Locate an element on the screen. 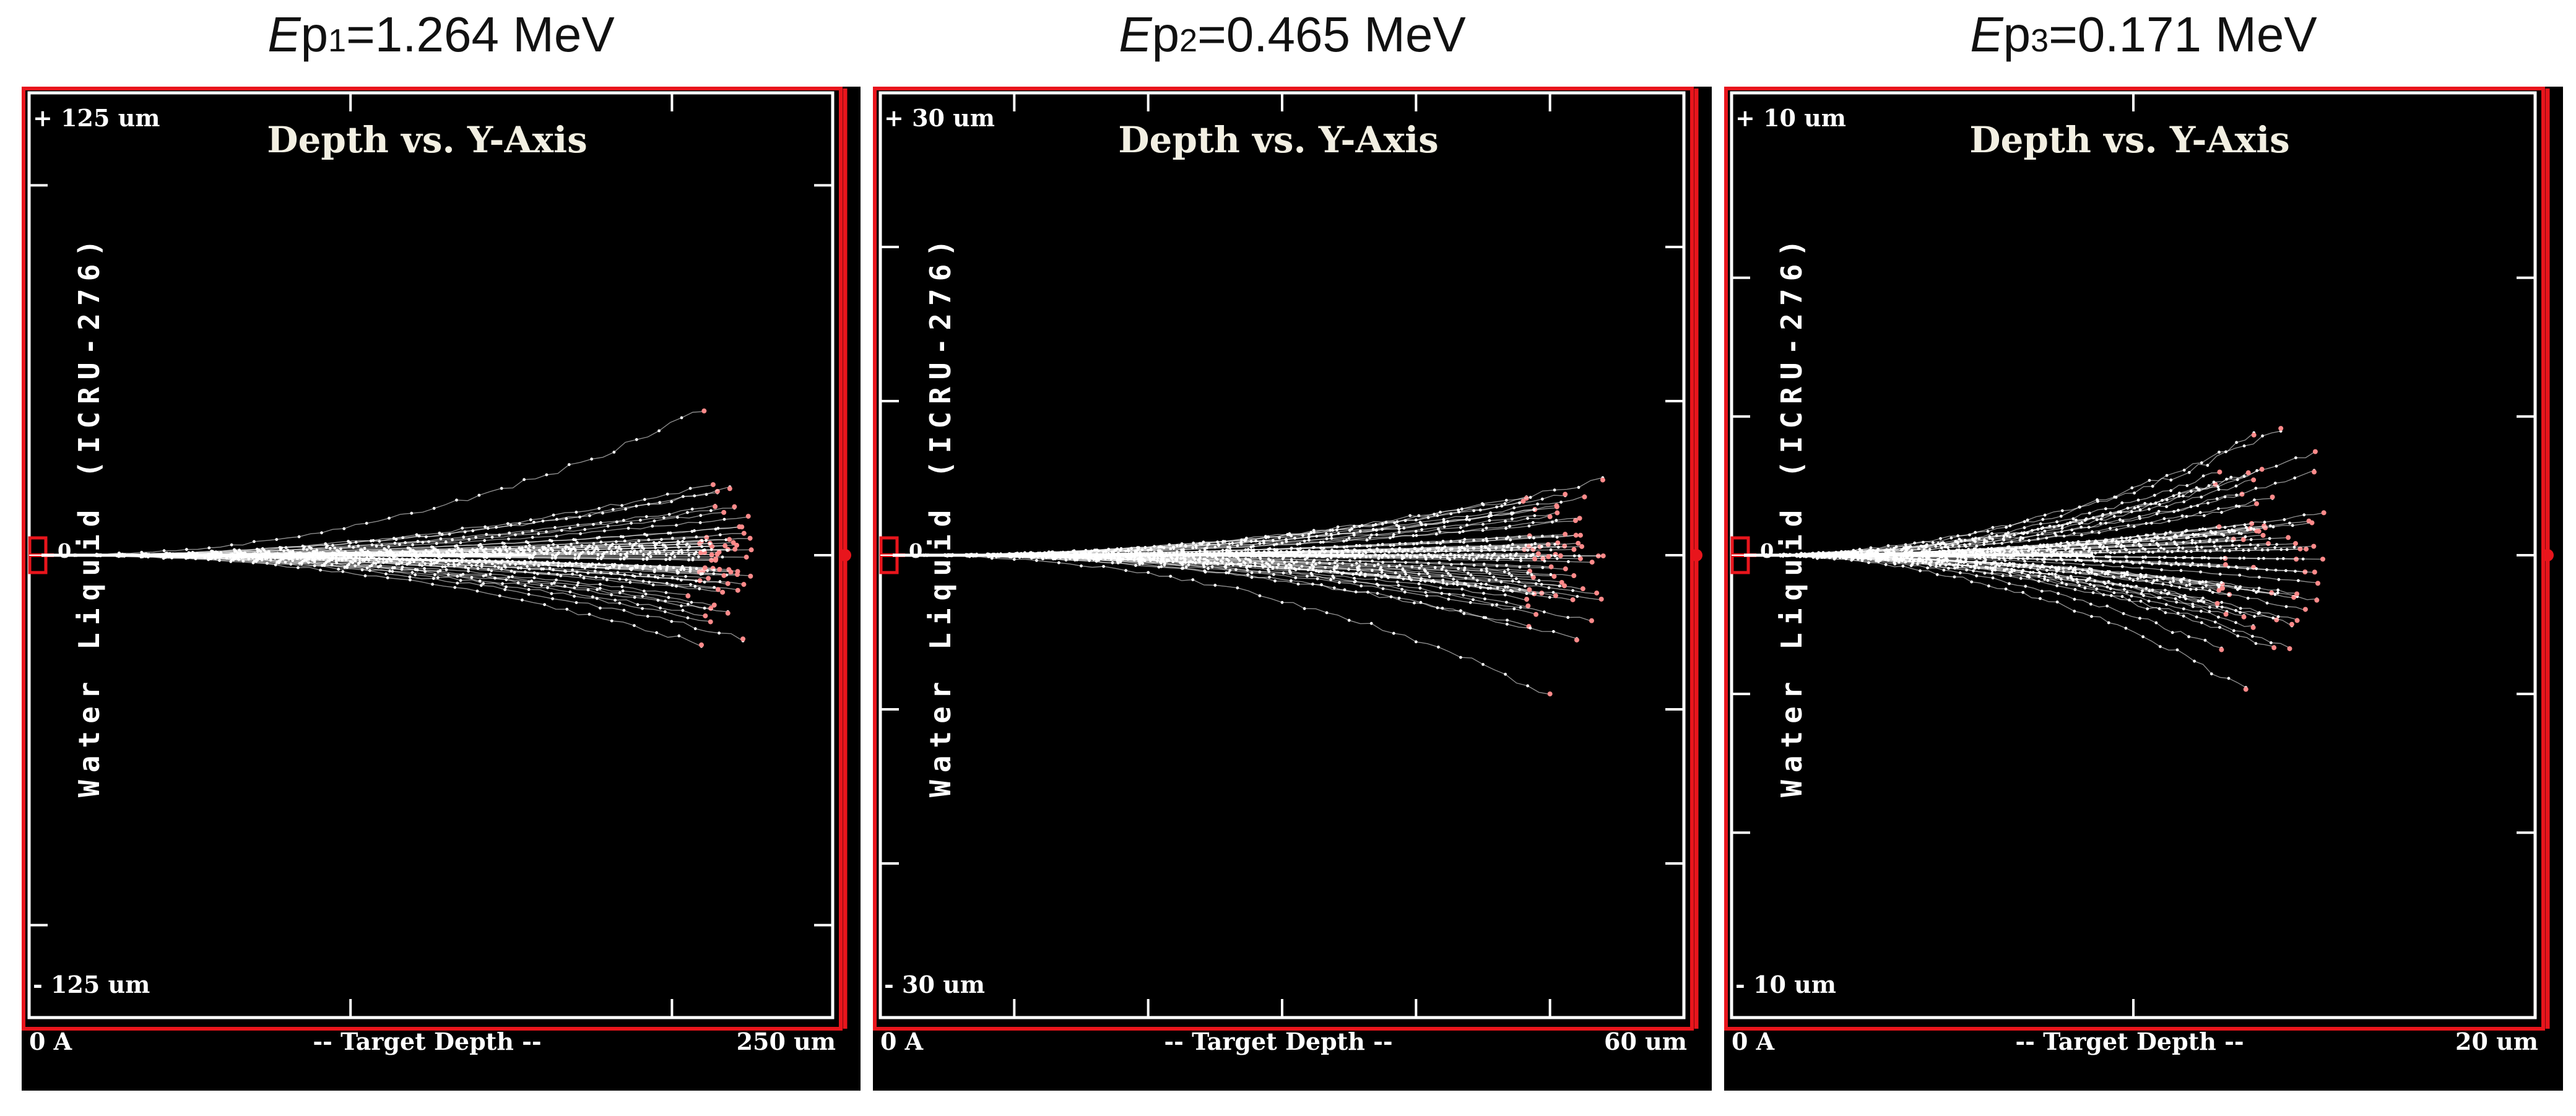 This screenshot has width=2576, height=1116. panel-heading: Ep1=1.264 MeV is located at coordinates (441, 34).